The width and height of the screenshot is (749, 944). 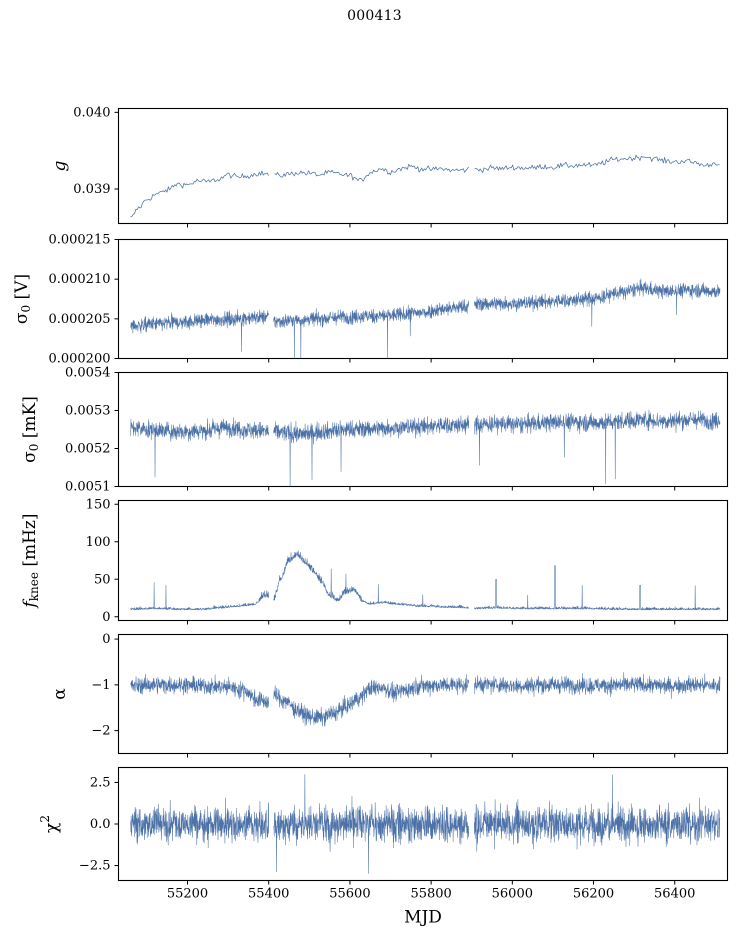 I want to click on panel-5: 2.5 0.0 −2.5, so click(x=404, y=825).